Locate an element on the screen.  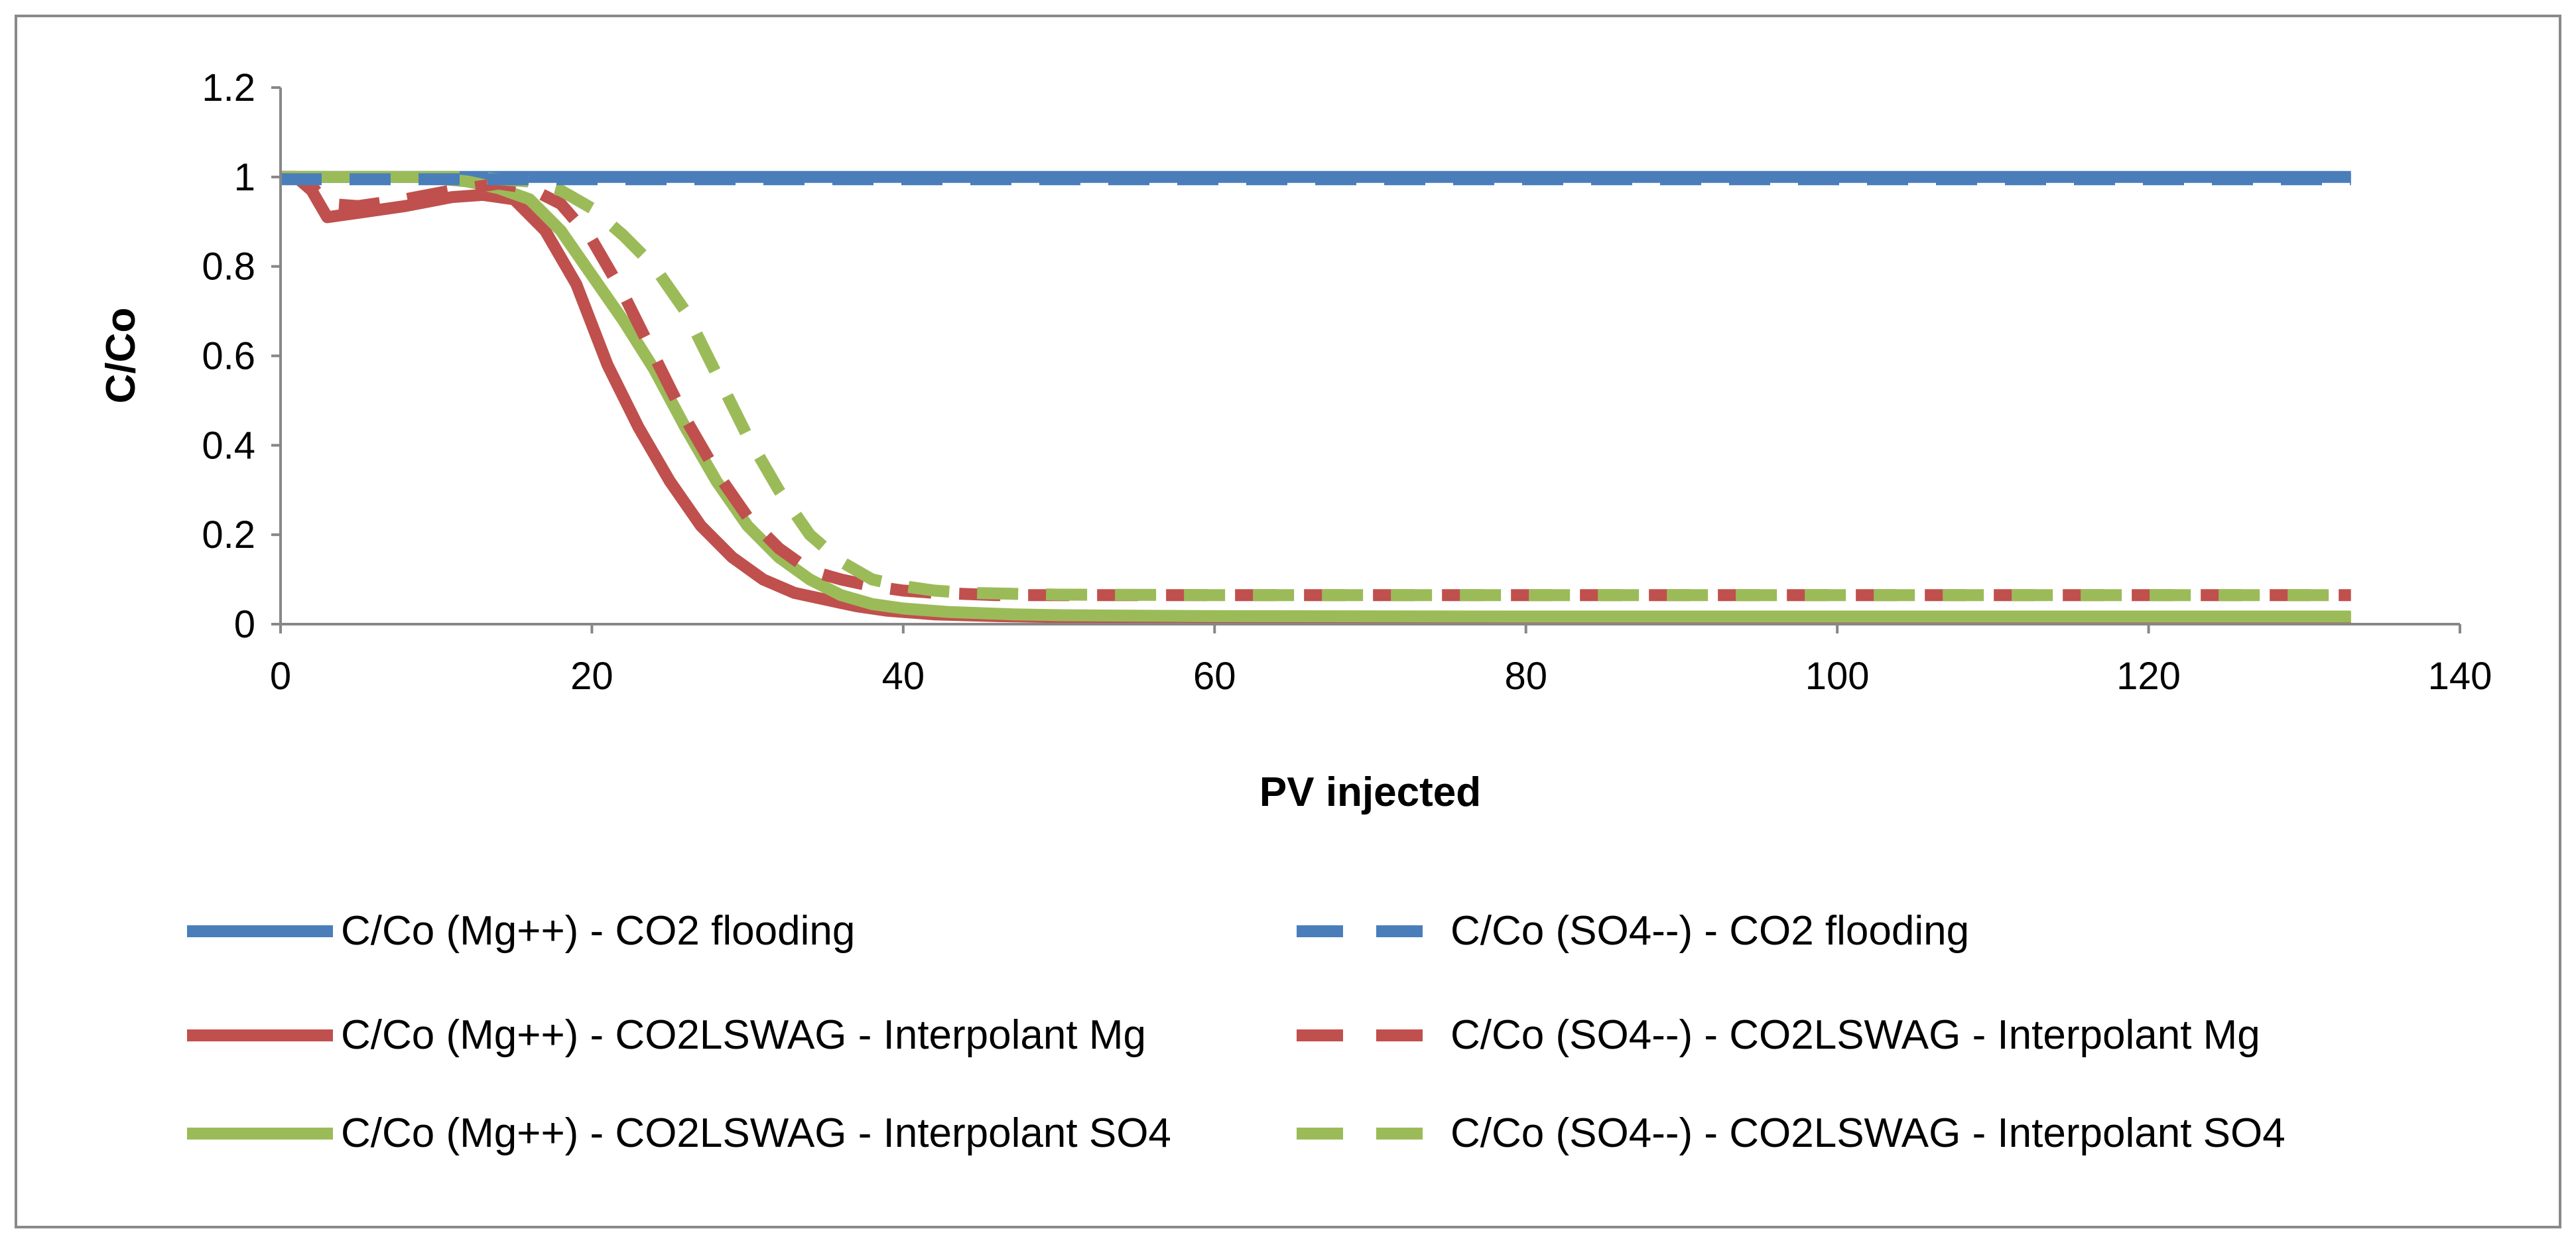
y-tick-layer: 0 0.2 0.4 0.6 0.8 1 1.2 is located at coordinates (242, 356).